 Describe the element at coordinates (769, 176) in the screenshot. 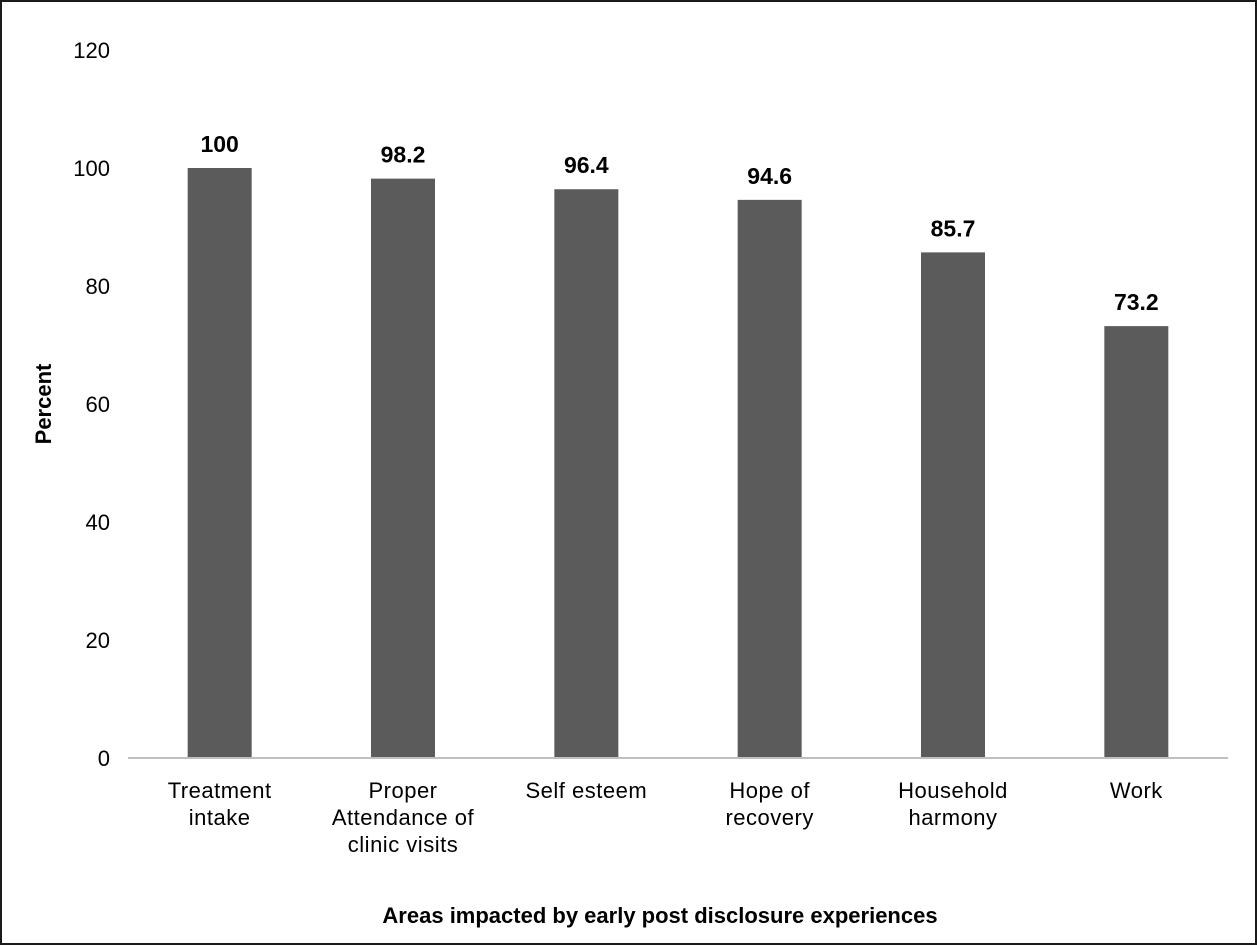

I see `data-label: 94.6` at that location.